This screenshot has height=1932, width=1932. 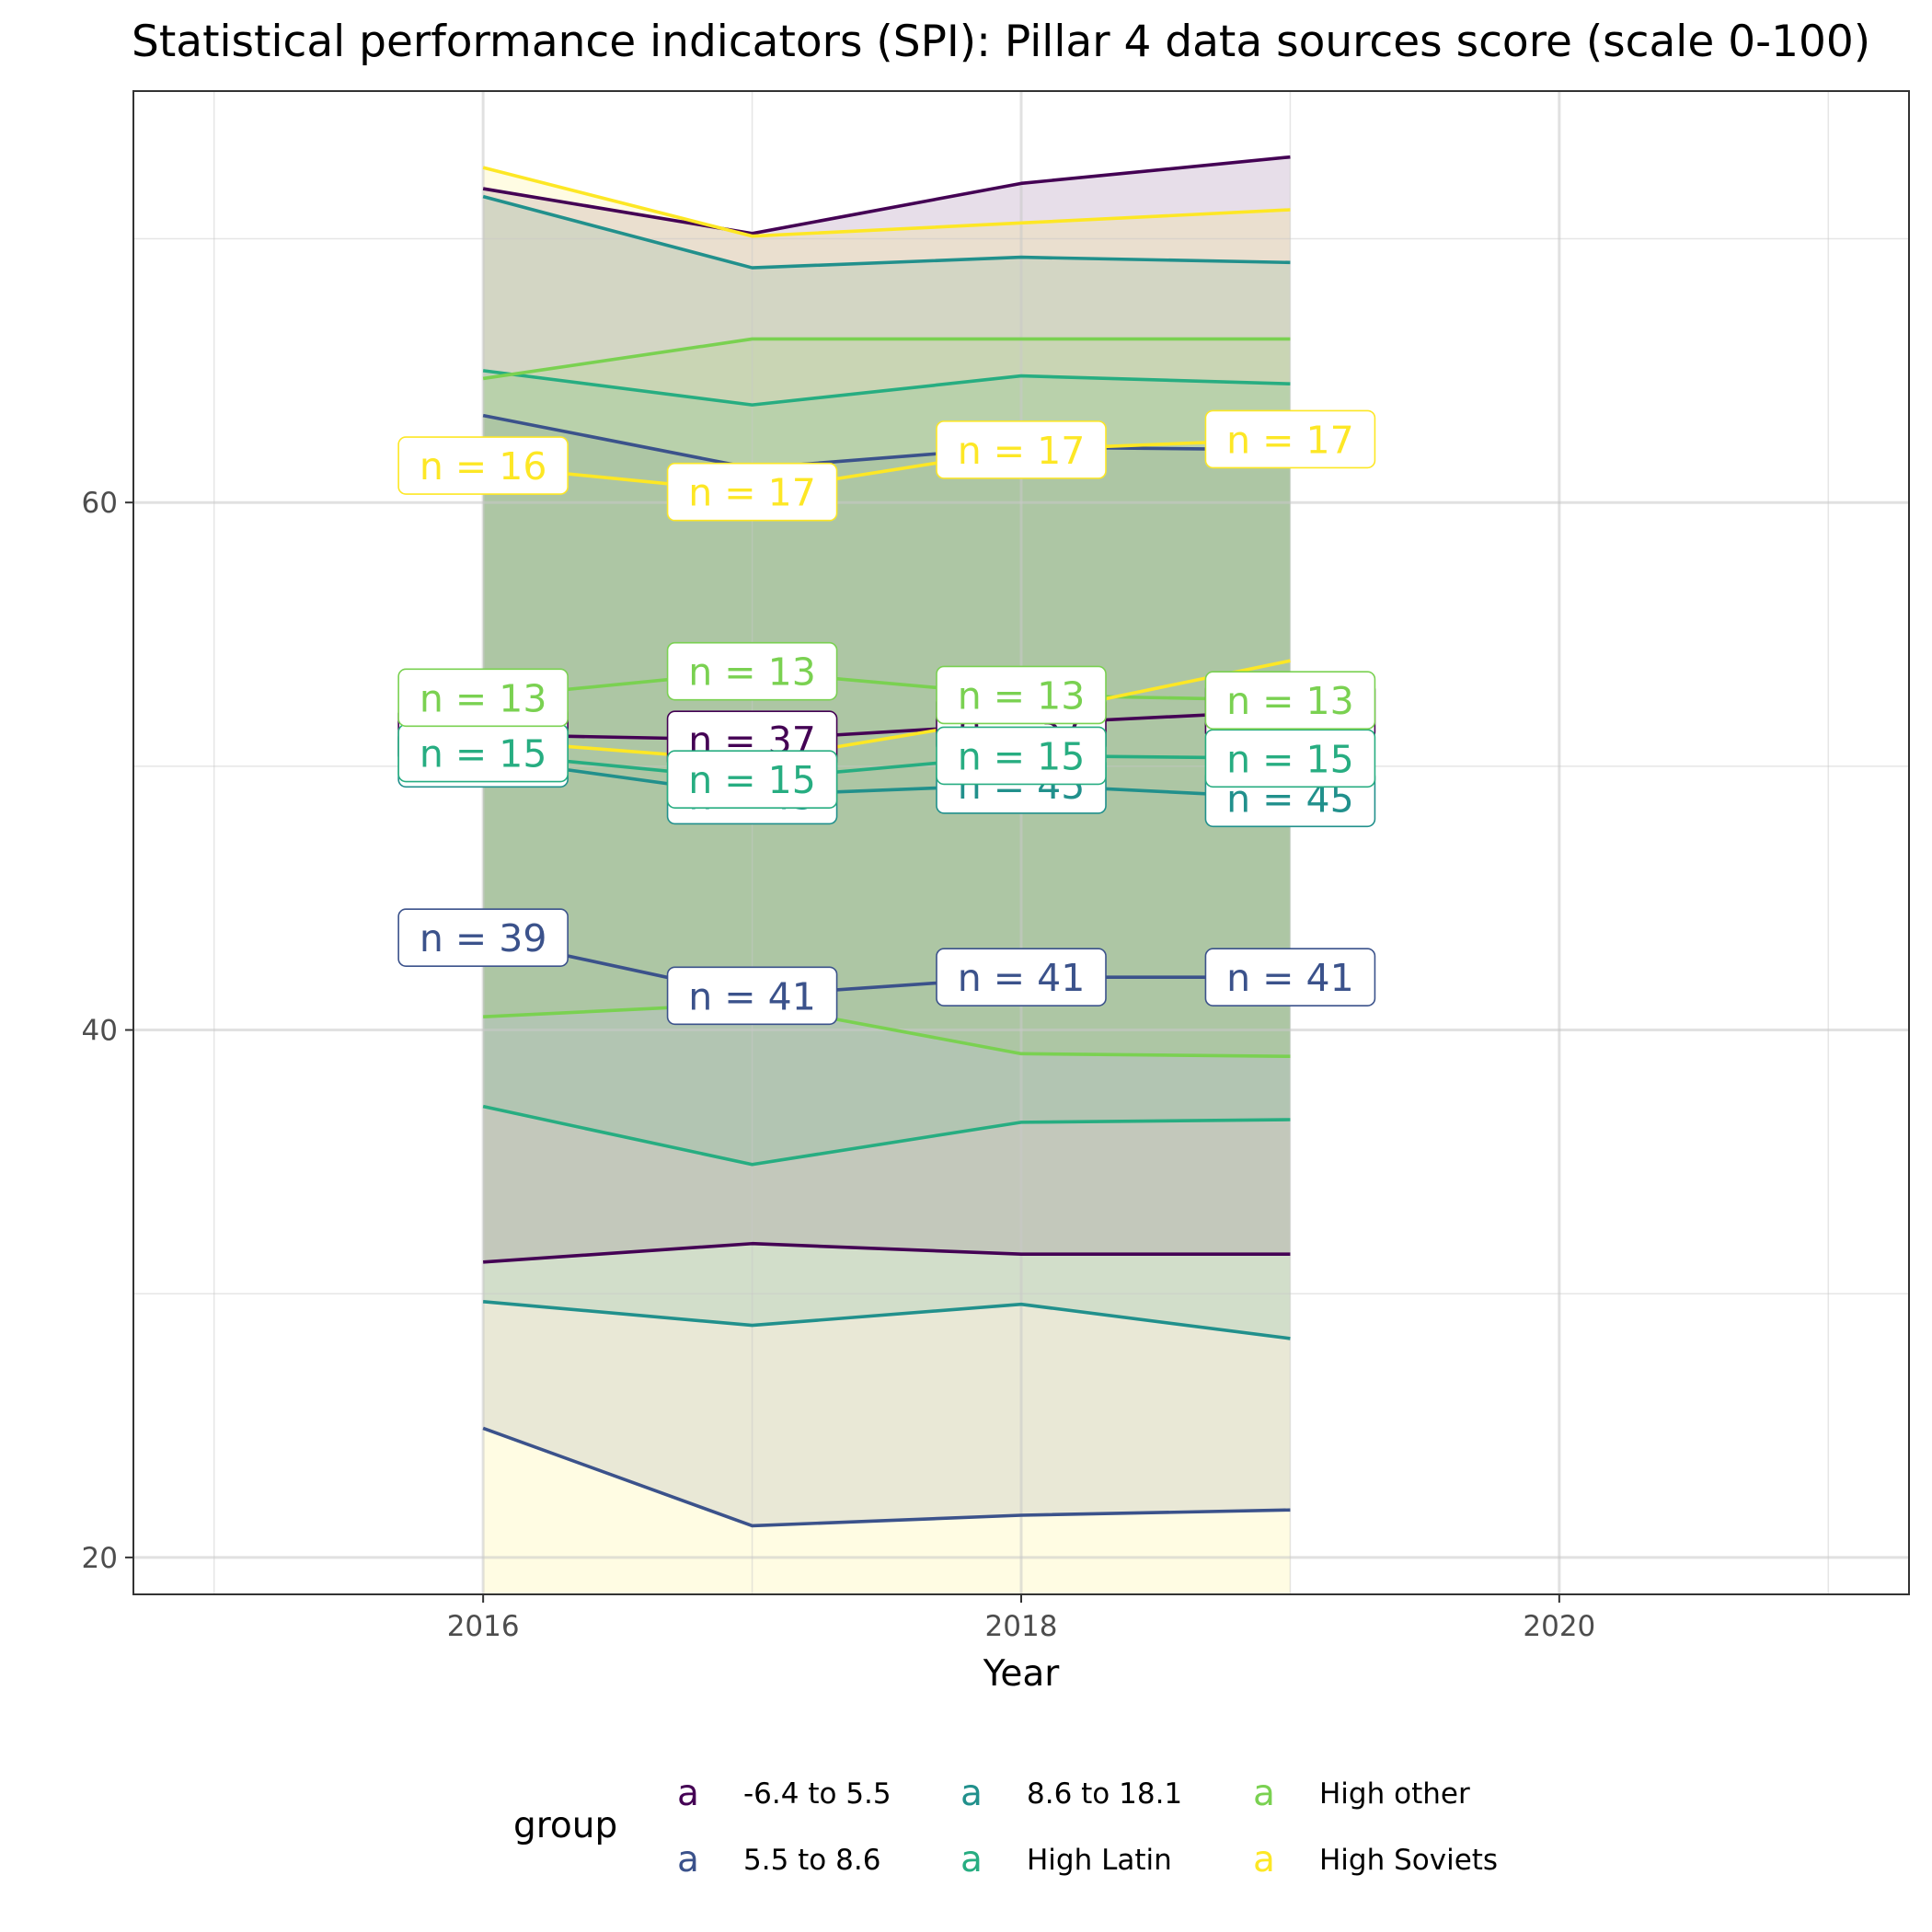 What do you see at coordinates (1022, 1674) in the screenshot?
I see `x-axis-title: Year` at bounding box center [1022, 1674].